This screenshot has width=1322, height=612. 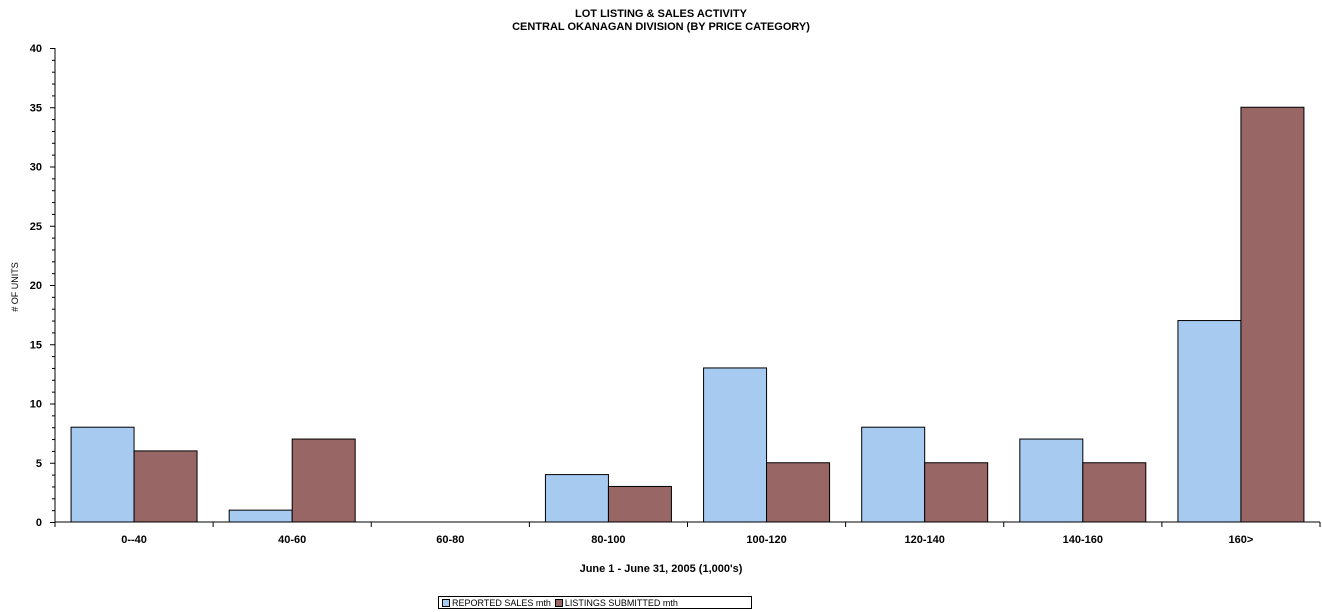 I want to click on y-tick-label: 15, so click(x=36, y=345).